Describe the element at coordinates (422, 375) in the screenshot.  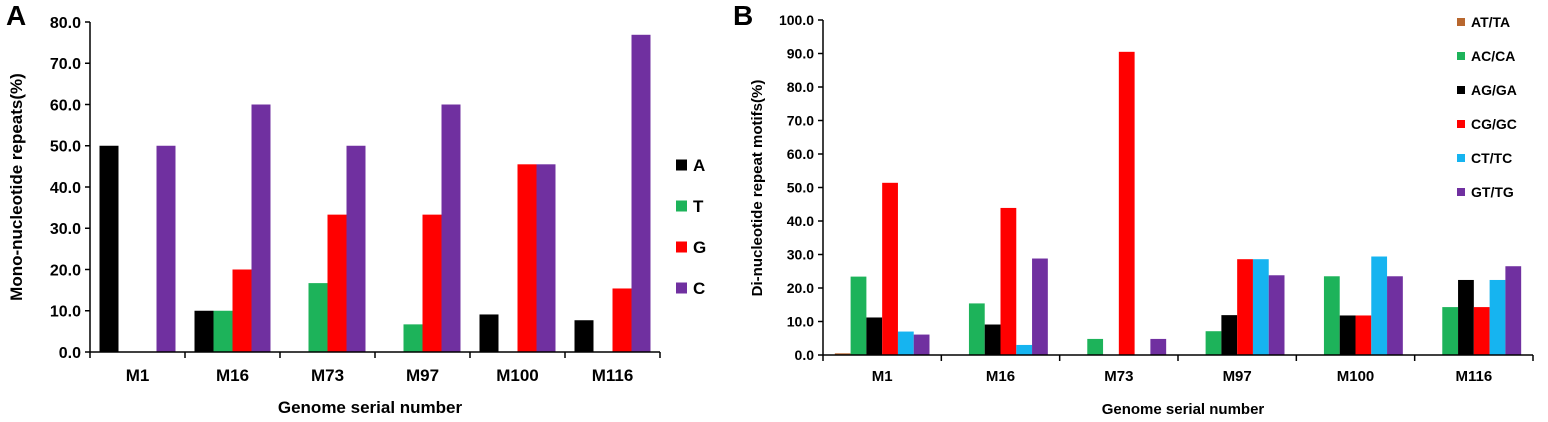
I see `panel-a-category-label: M97` at that location.